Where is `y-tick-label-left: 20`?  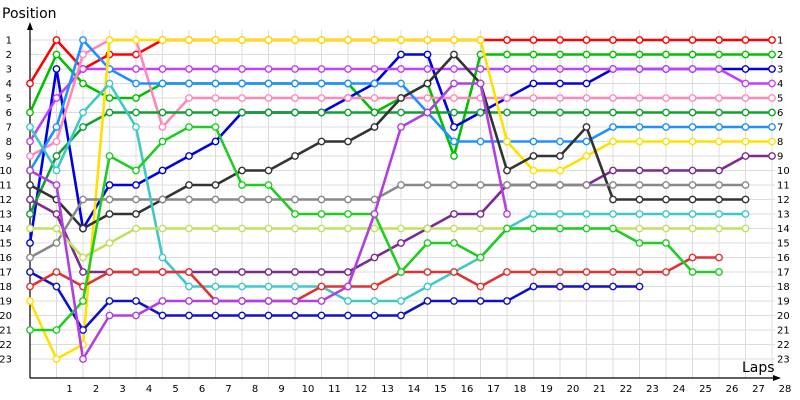
y-tick-label-left: 20 is located at coordinates (6, 316).